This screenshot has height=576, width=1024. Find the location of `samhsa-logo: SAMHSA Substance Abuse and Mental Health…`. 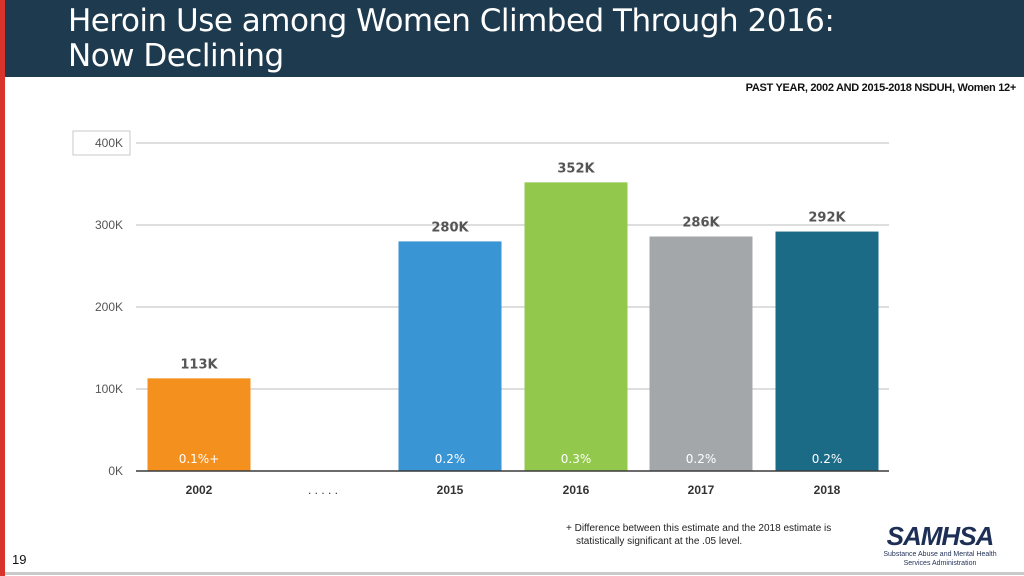

samhsa-logo: SAMHSA Substance Abuse and Mental Health… is located at coordinates (940, 545).